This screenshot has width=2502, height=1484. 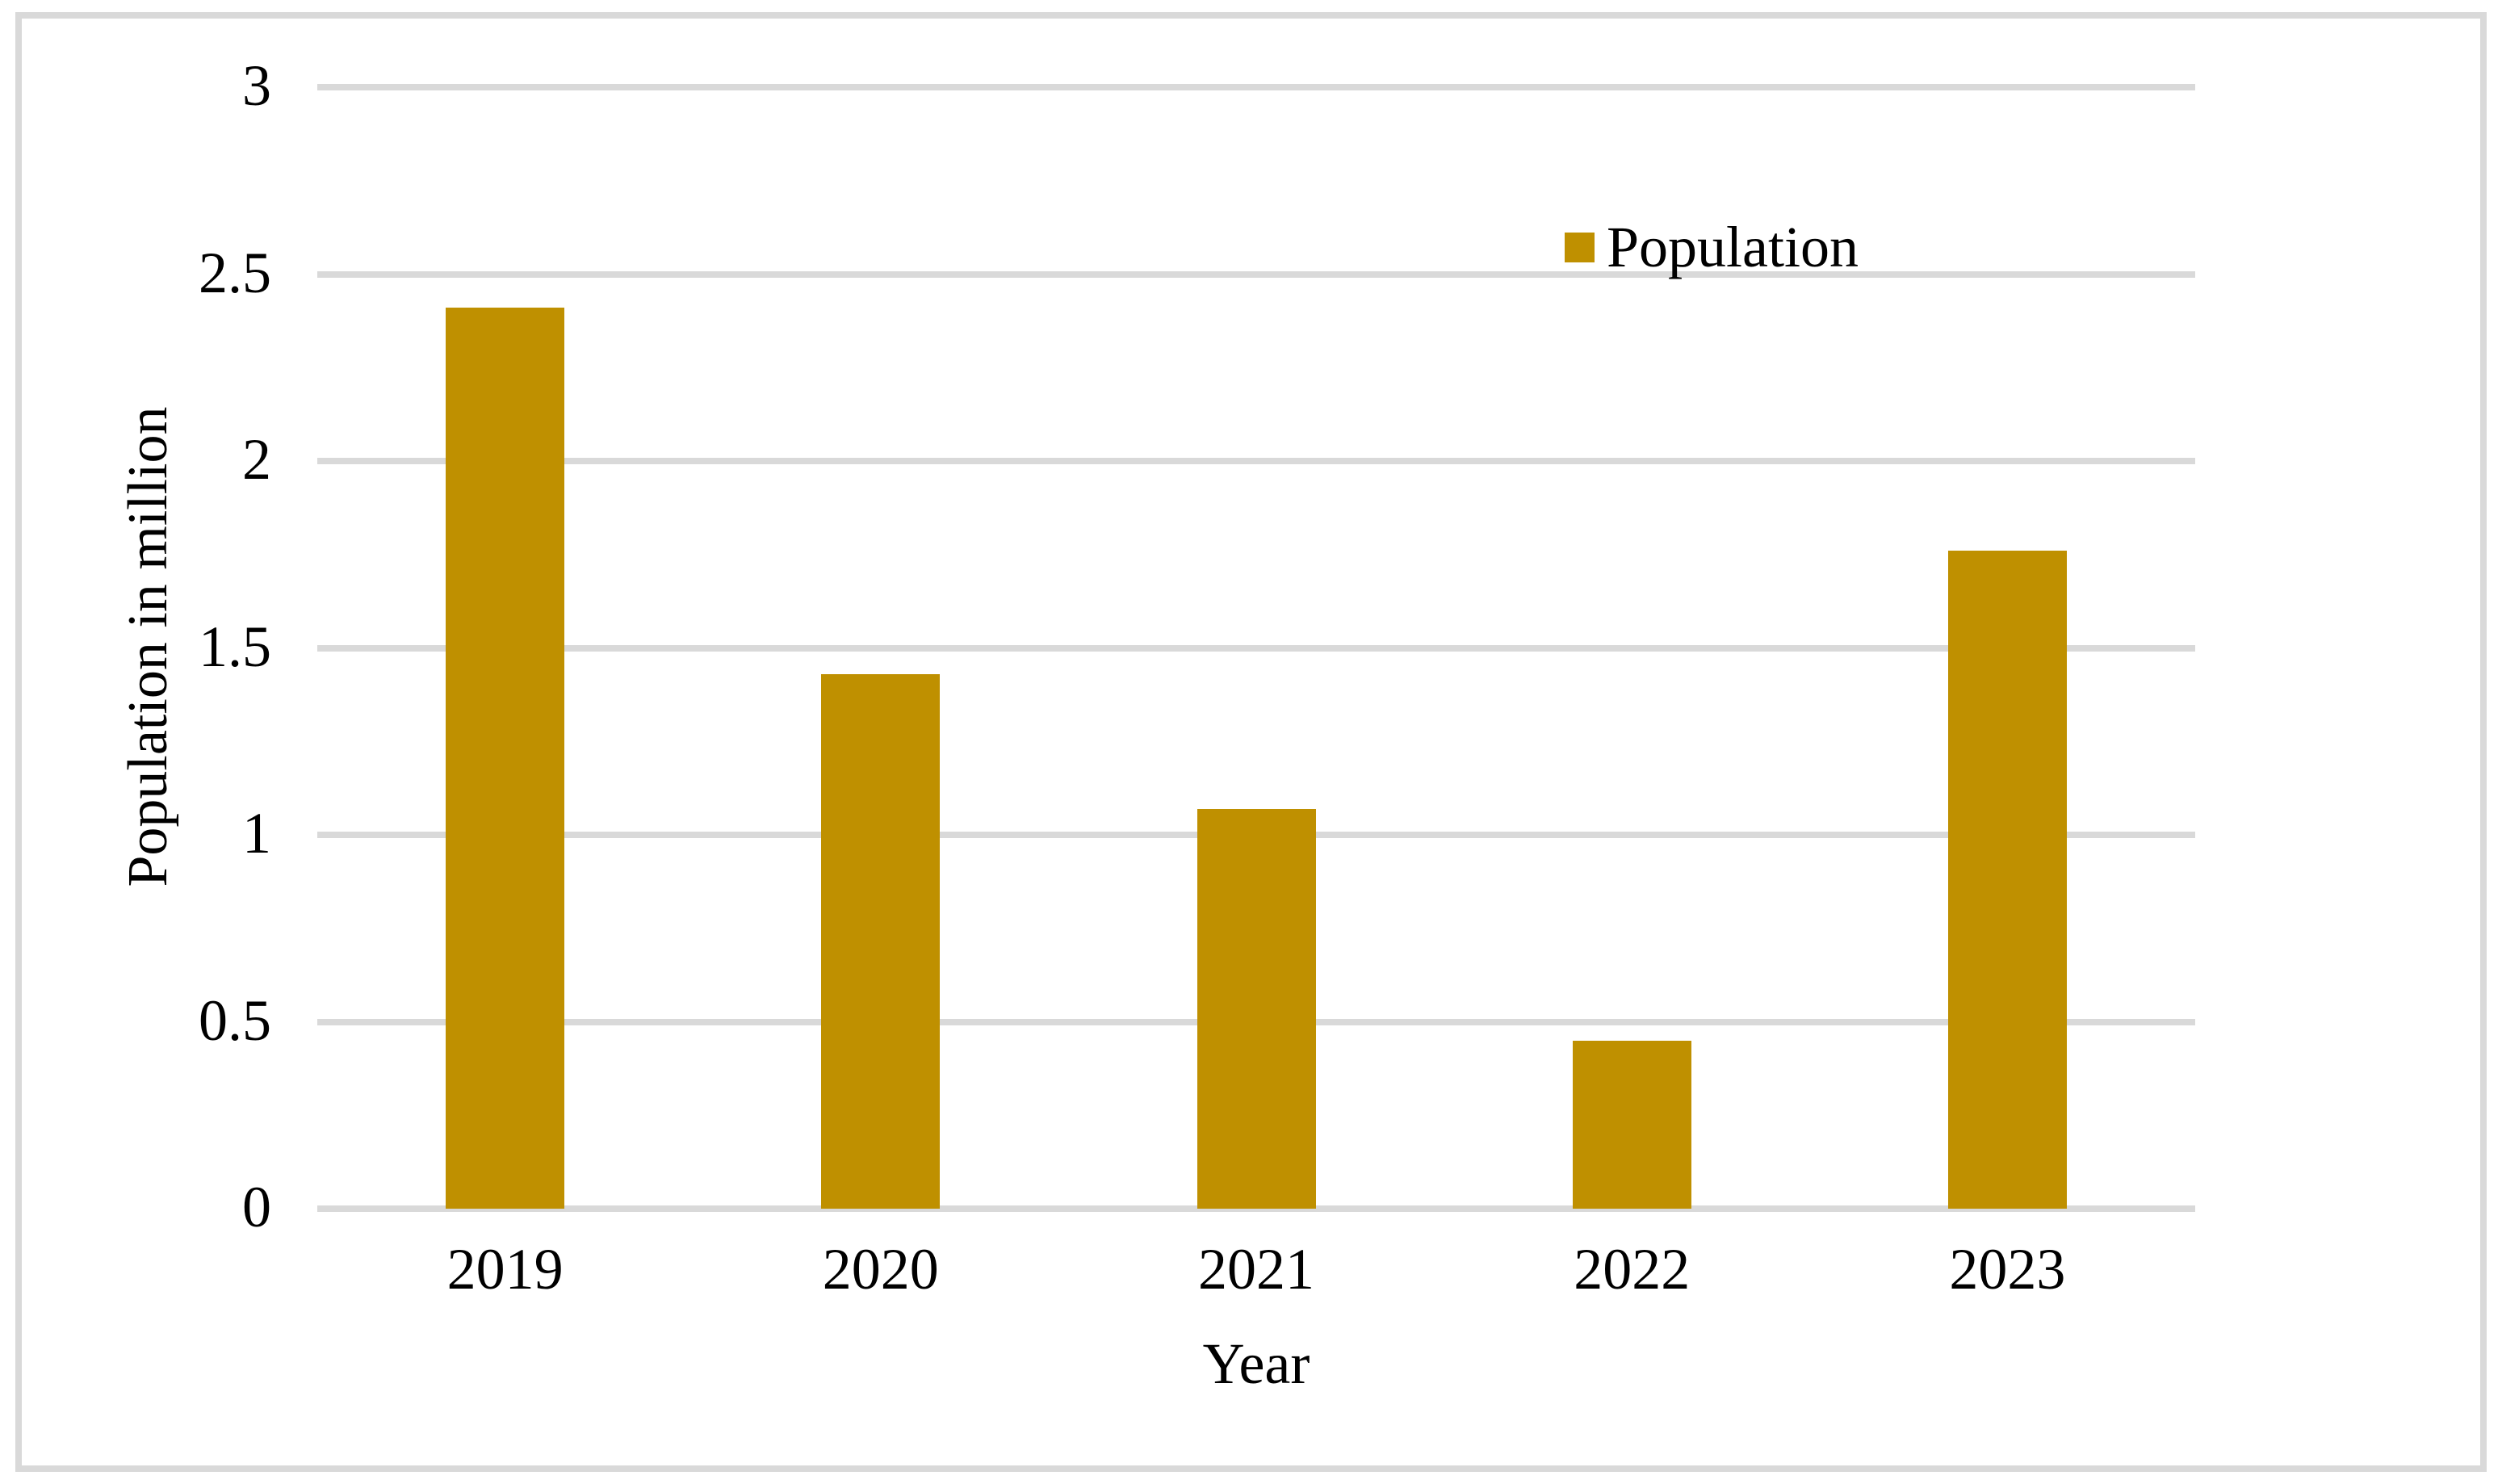 I want to click on y-tick-label: 0, so click(x=256, y=1206).